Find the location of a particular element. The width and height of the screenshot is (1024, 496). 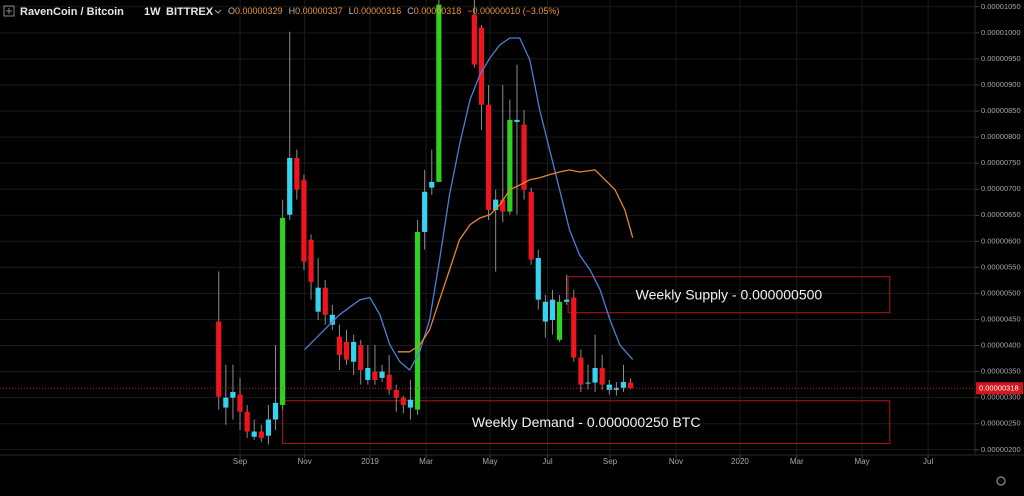

last-price-box is located at coordinates (999, 388).